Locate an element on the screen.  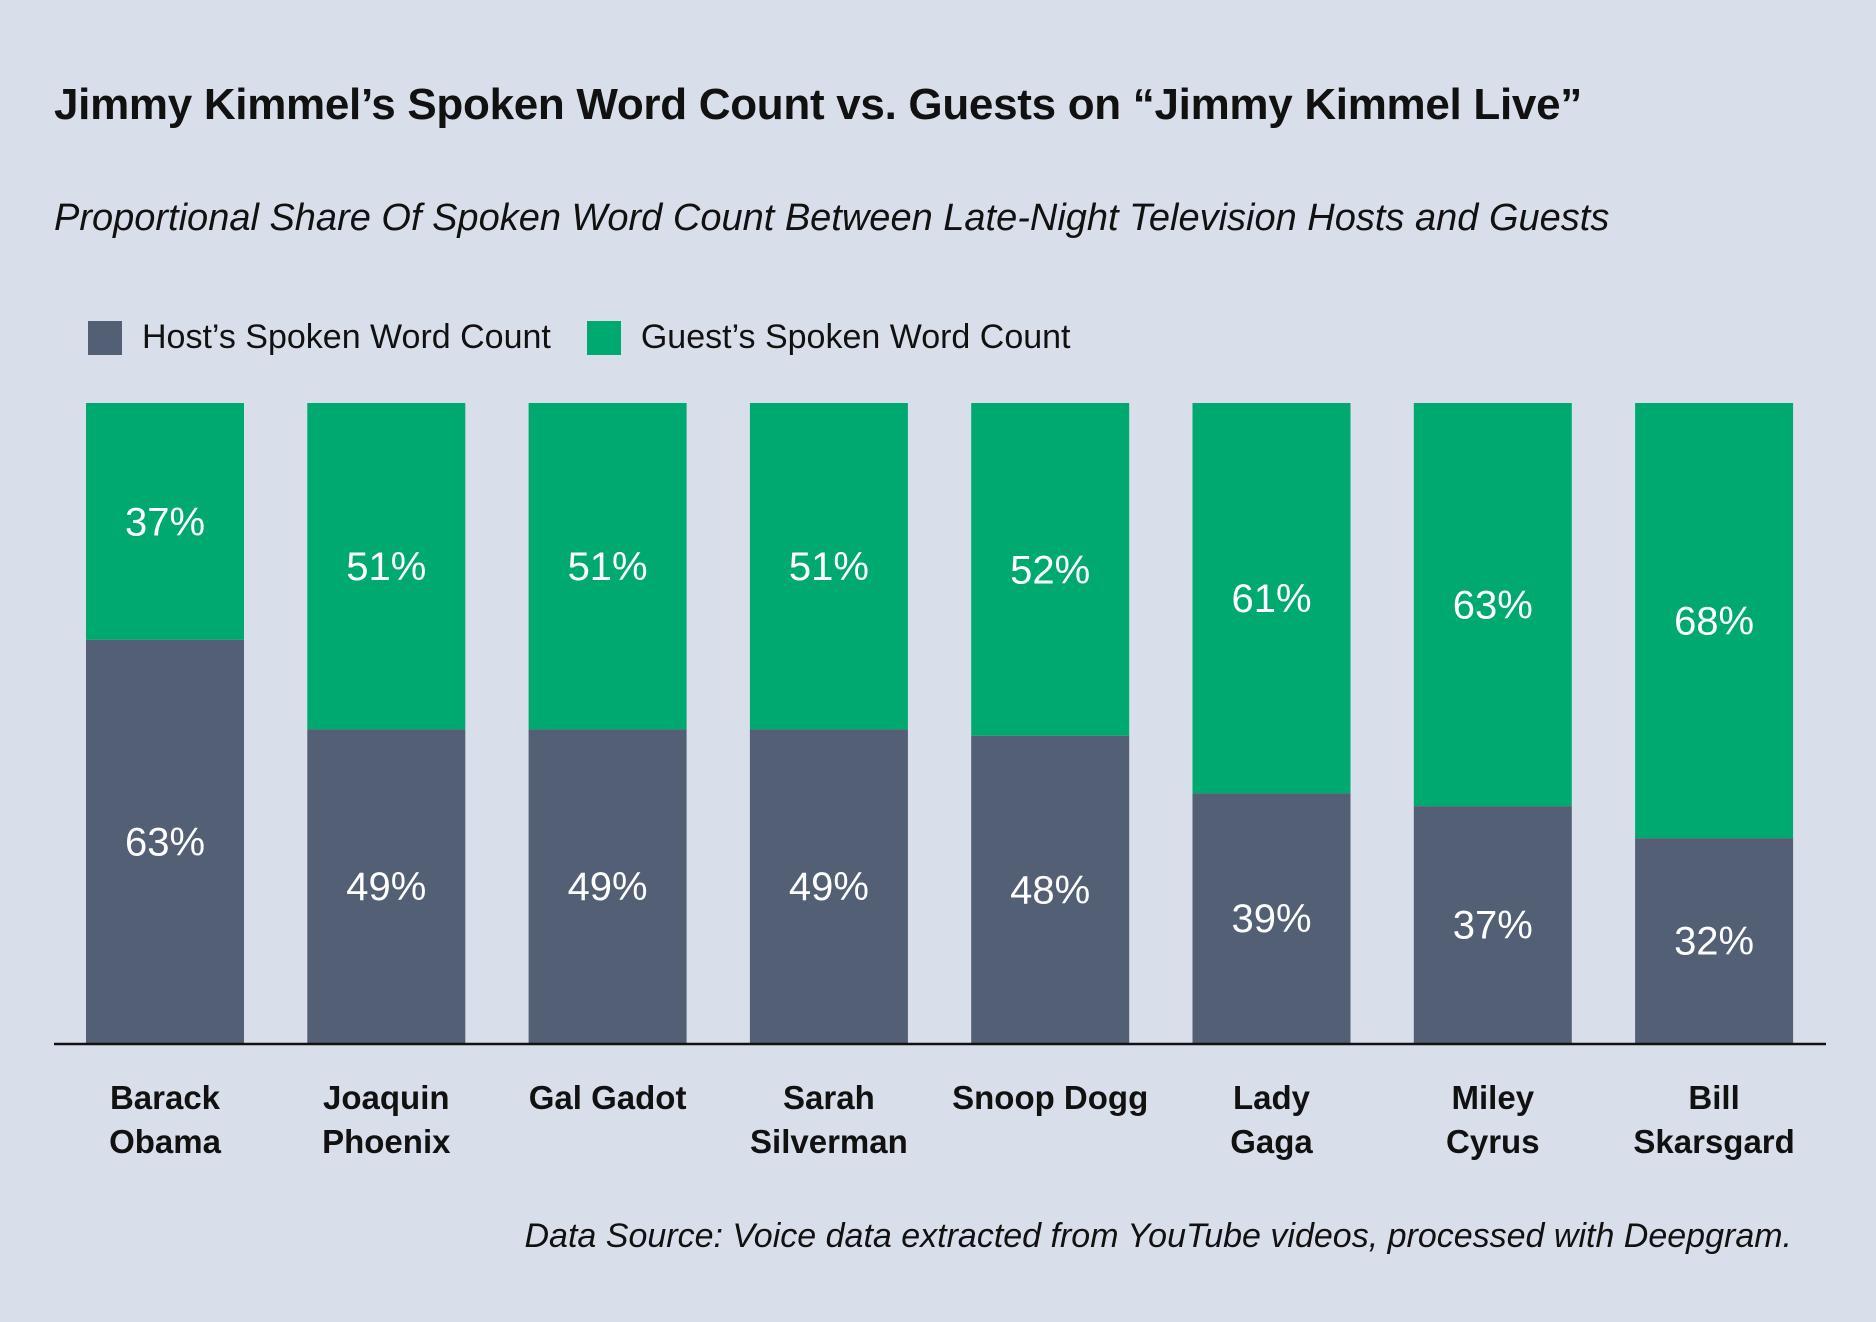
category-label-6-line-0: Miley is located at coordinates (1493, 1097).